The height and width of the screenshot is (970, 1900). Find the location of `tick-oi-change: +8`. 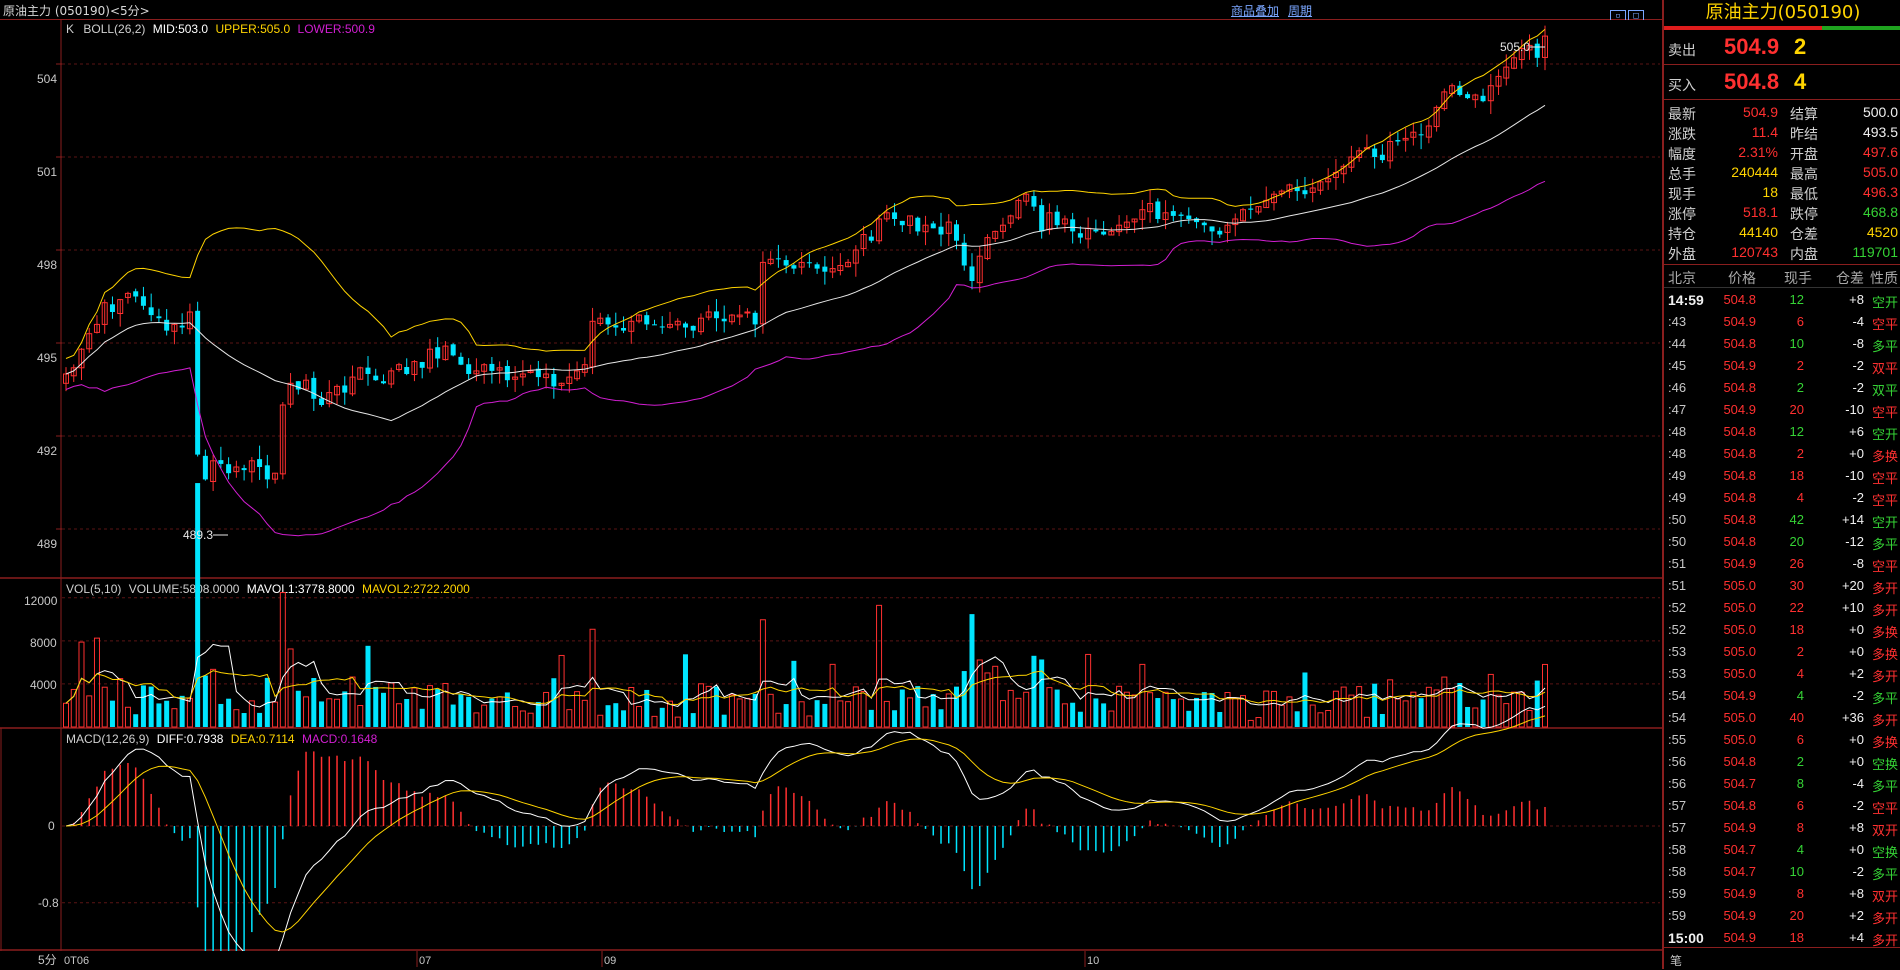

tick-oi-change: +8 is located at coordinates (1856, 299).